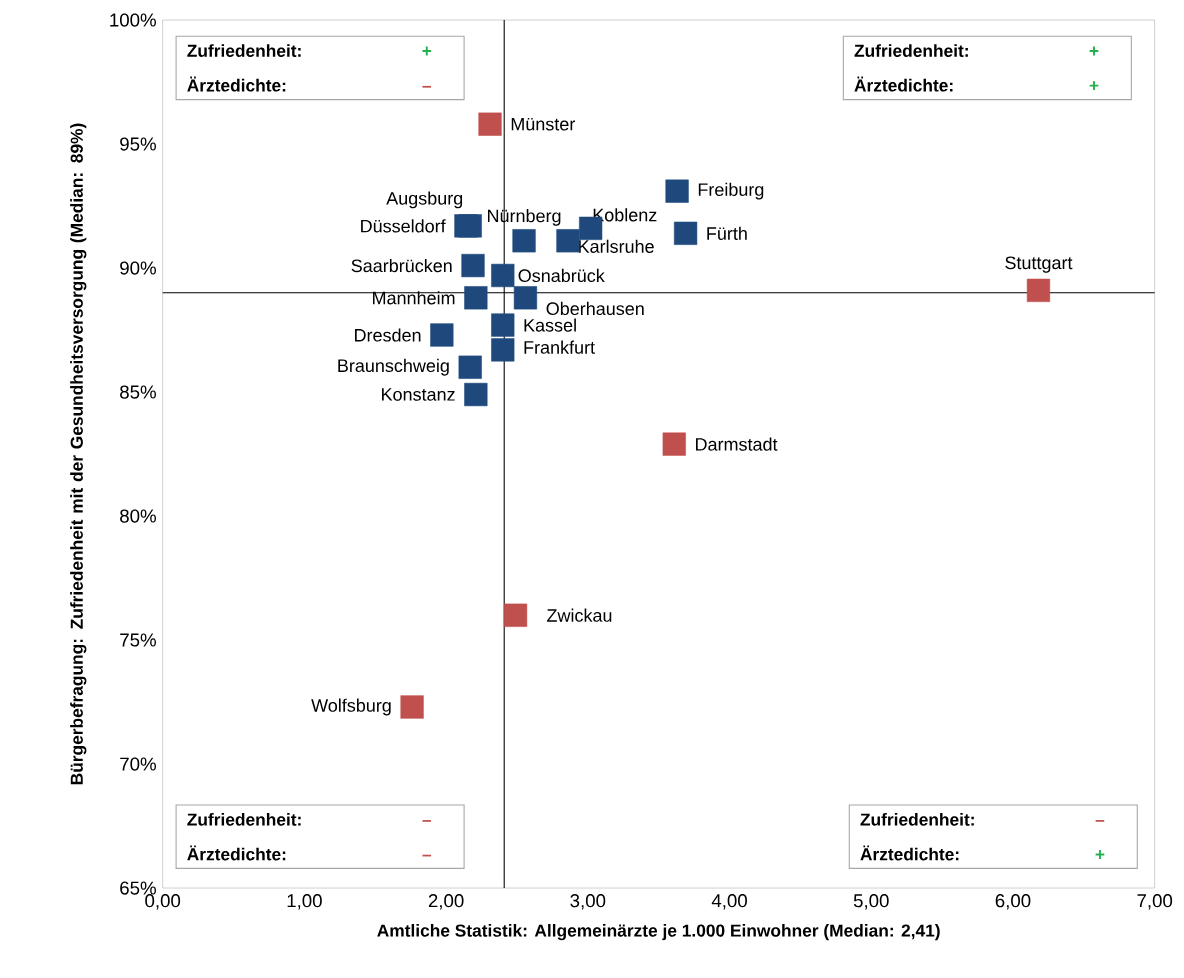  Describe the element at coordinates (138, 268) in the screenshot. I see `y-tick-label: 90%` at that location.